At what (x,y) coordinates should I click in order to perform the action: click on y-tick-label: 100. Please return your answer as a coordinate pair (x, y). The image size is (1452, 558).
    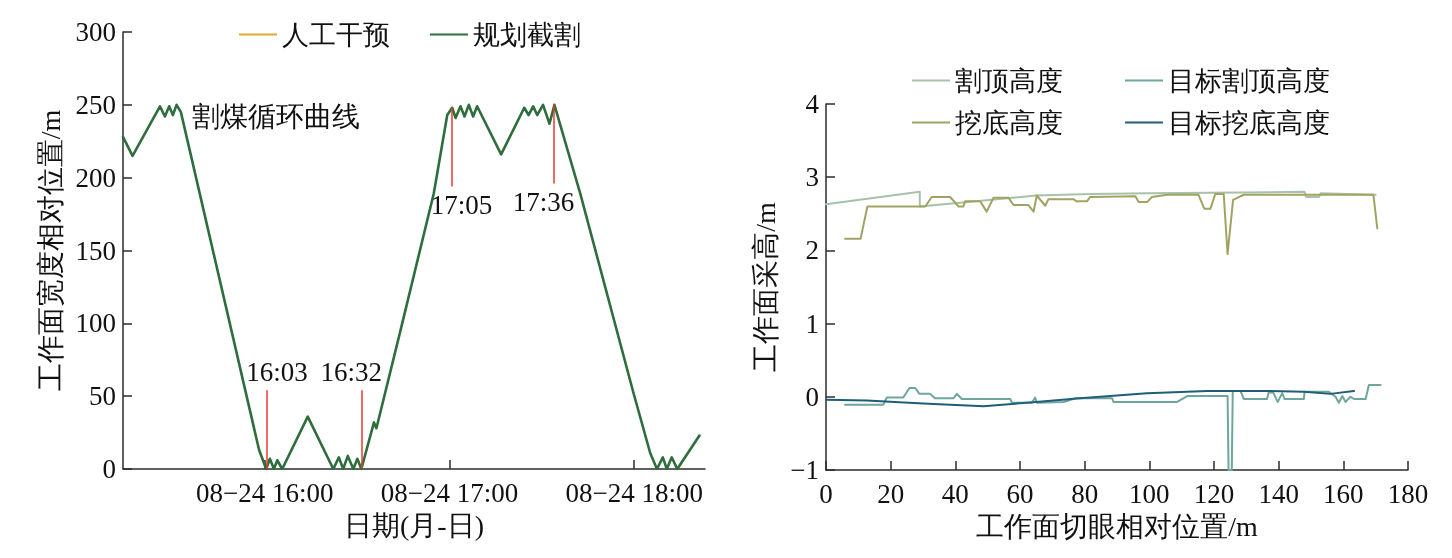
    Looking at the image, I should click on (95, 323).